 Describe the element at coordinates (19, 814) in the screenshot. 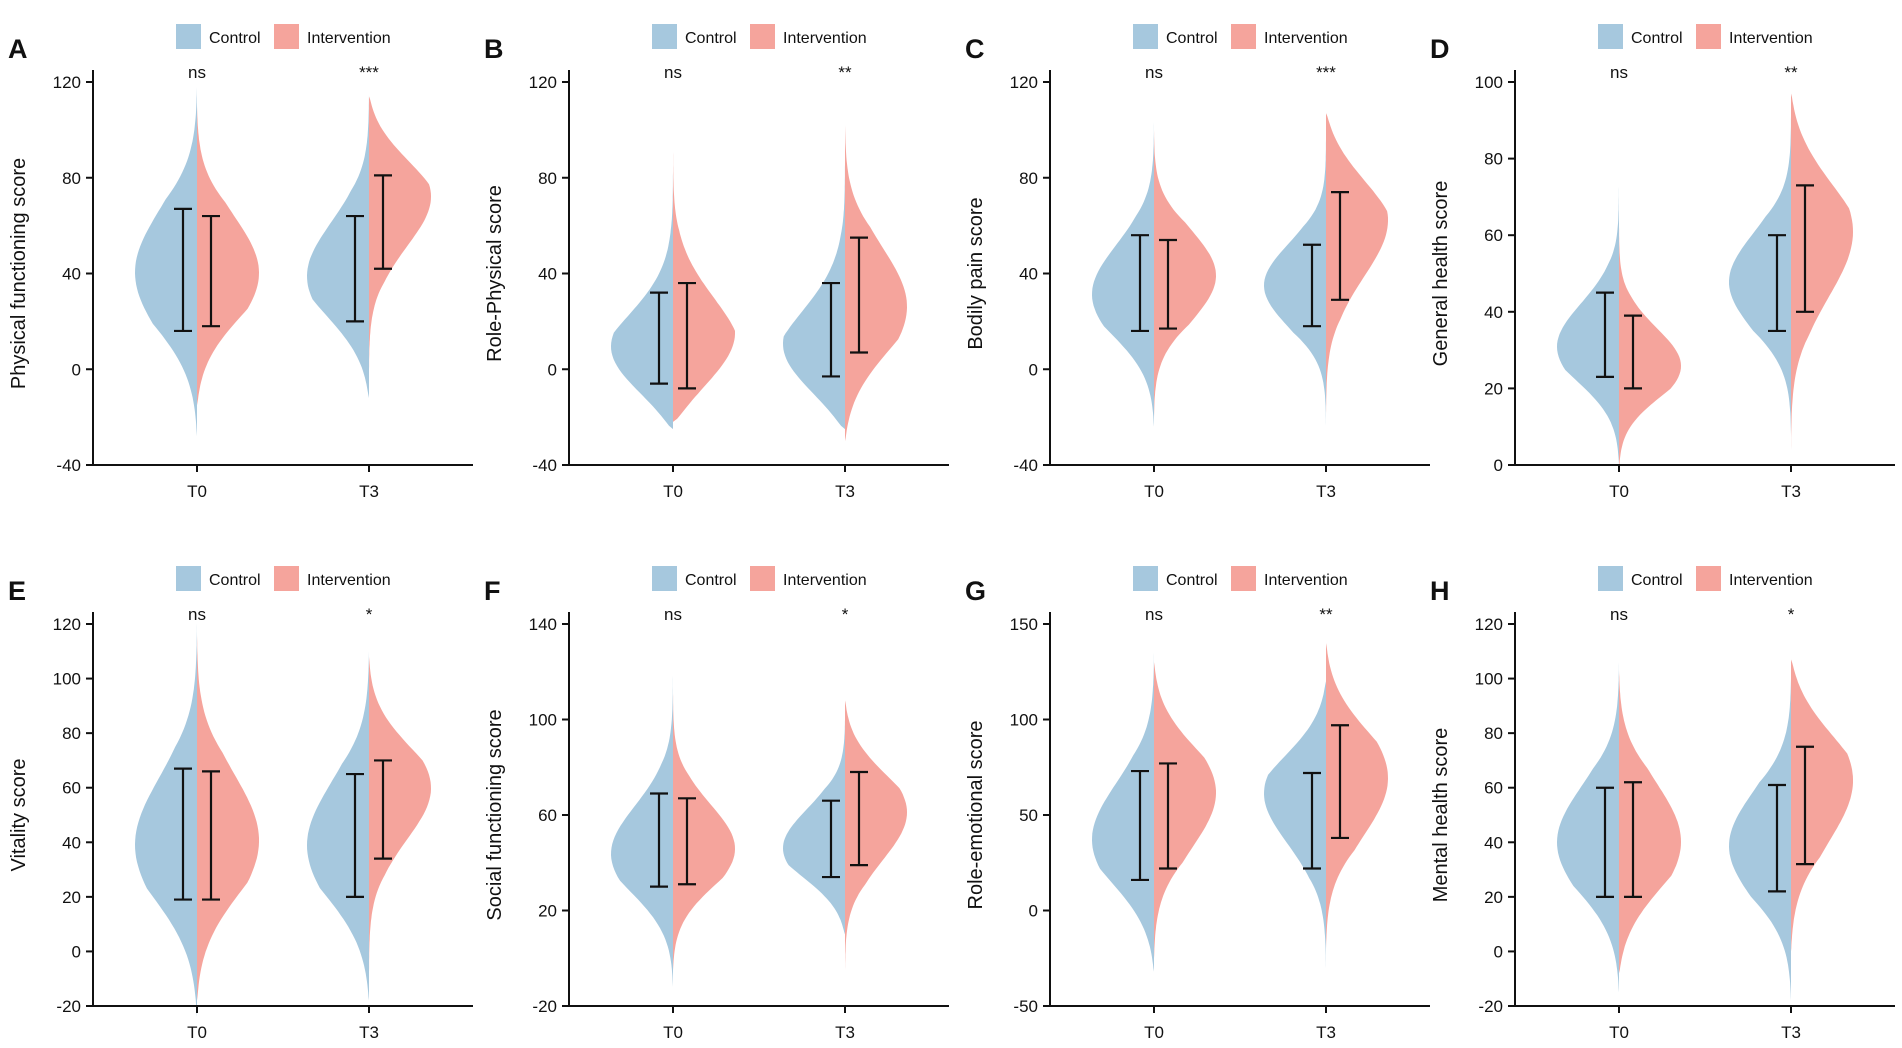

I see `y-axis-title: Vitality score` at that location.